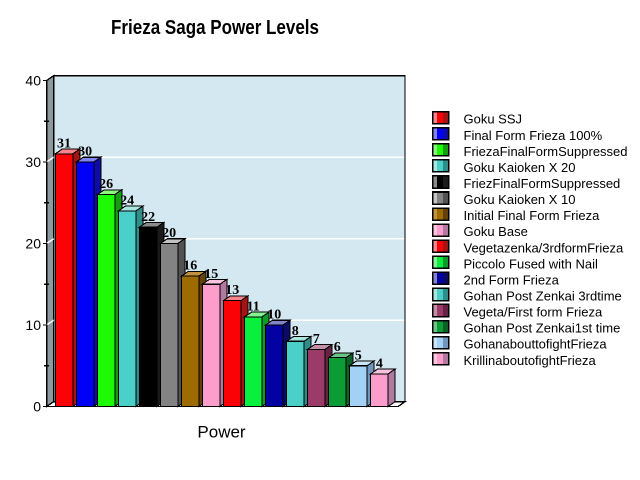  I want to click on svg-text: 2nd Form Frieza, so click(512, 279).